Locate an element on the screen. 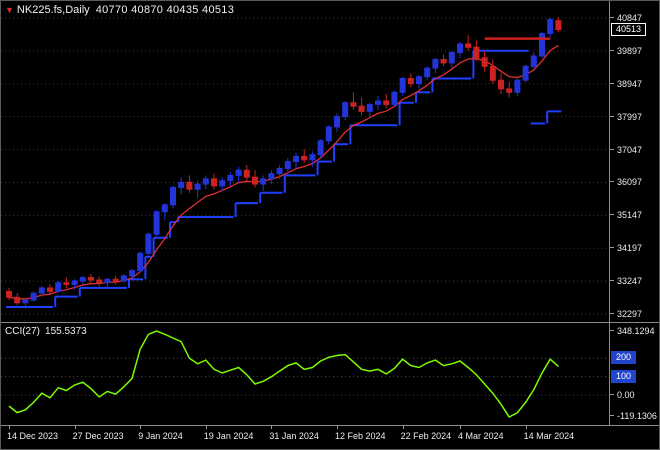  ohlc-values-label: 40770 40870 40435 40513 is located at coordinates (165, 10).